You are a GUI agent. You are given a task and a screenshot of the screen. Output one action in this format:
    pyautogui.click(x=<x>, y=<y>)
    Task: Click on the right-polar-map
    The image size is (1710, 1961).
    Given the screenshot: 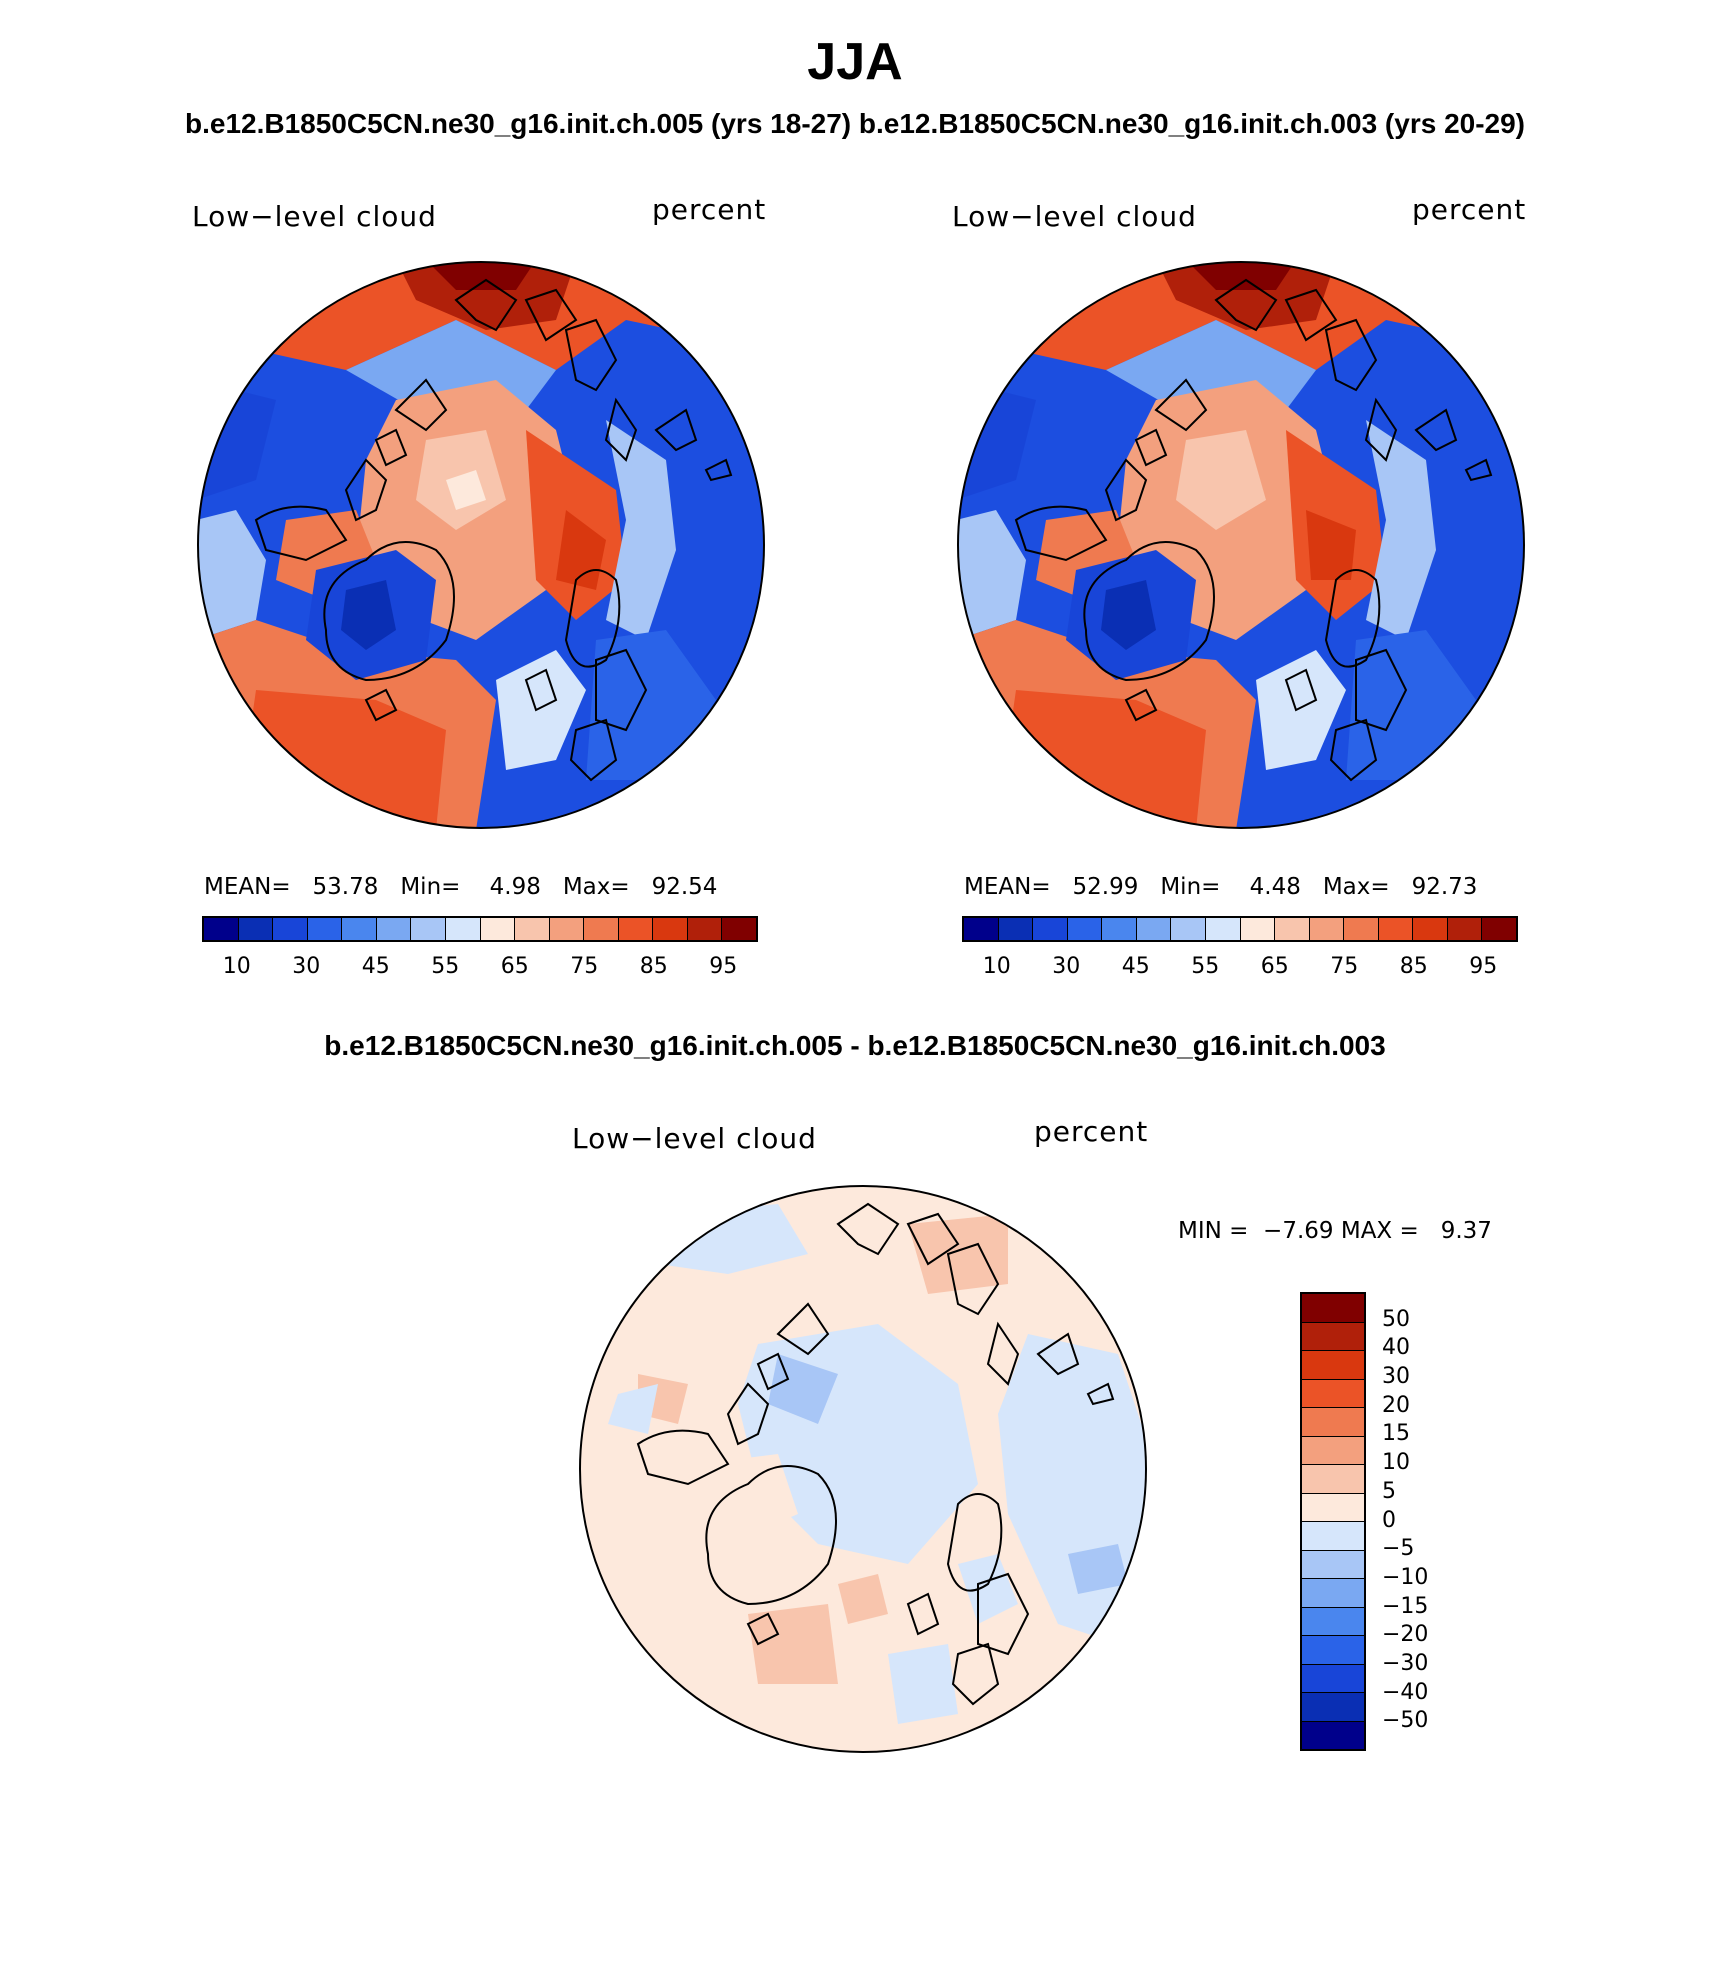 What is the action you would take?
    pyautogui.click(x=1241, y=545)
    